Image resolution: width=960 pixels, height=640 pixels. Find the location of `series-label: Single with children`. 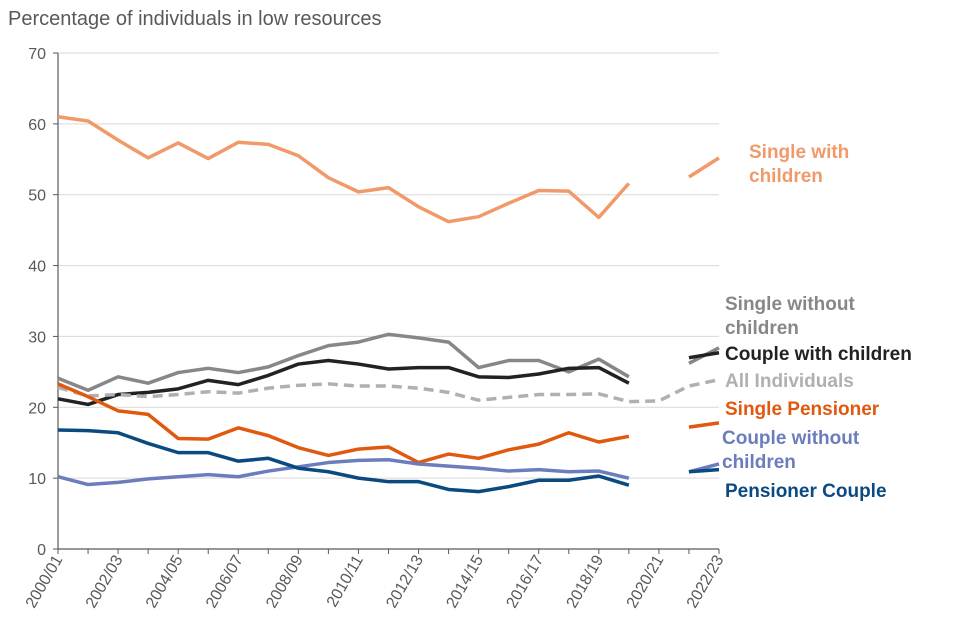

series-label: Single with children is located at coordinates (799, 164).